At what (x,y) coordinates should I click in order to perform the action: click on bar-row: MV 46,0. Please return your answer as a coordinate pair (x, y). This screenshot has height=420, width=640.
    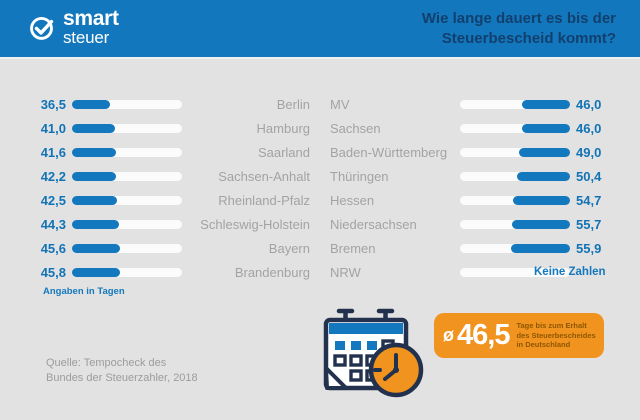
    Looking at the image, I should click on (477, 104).